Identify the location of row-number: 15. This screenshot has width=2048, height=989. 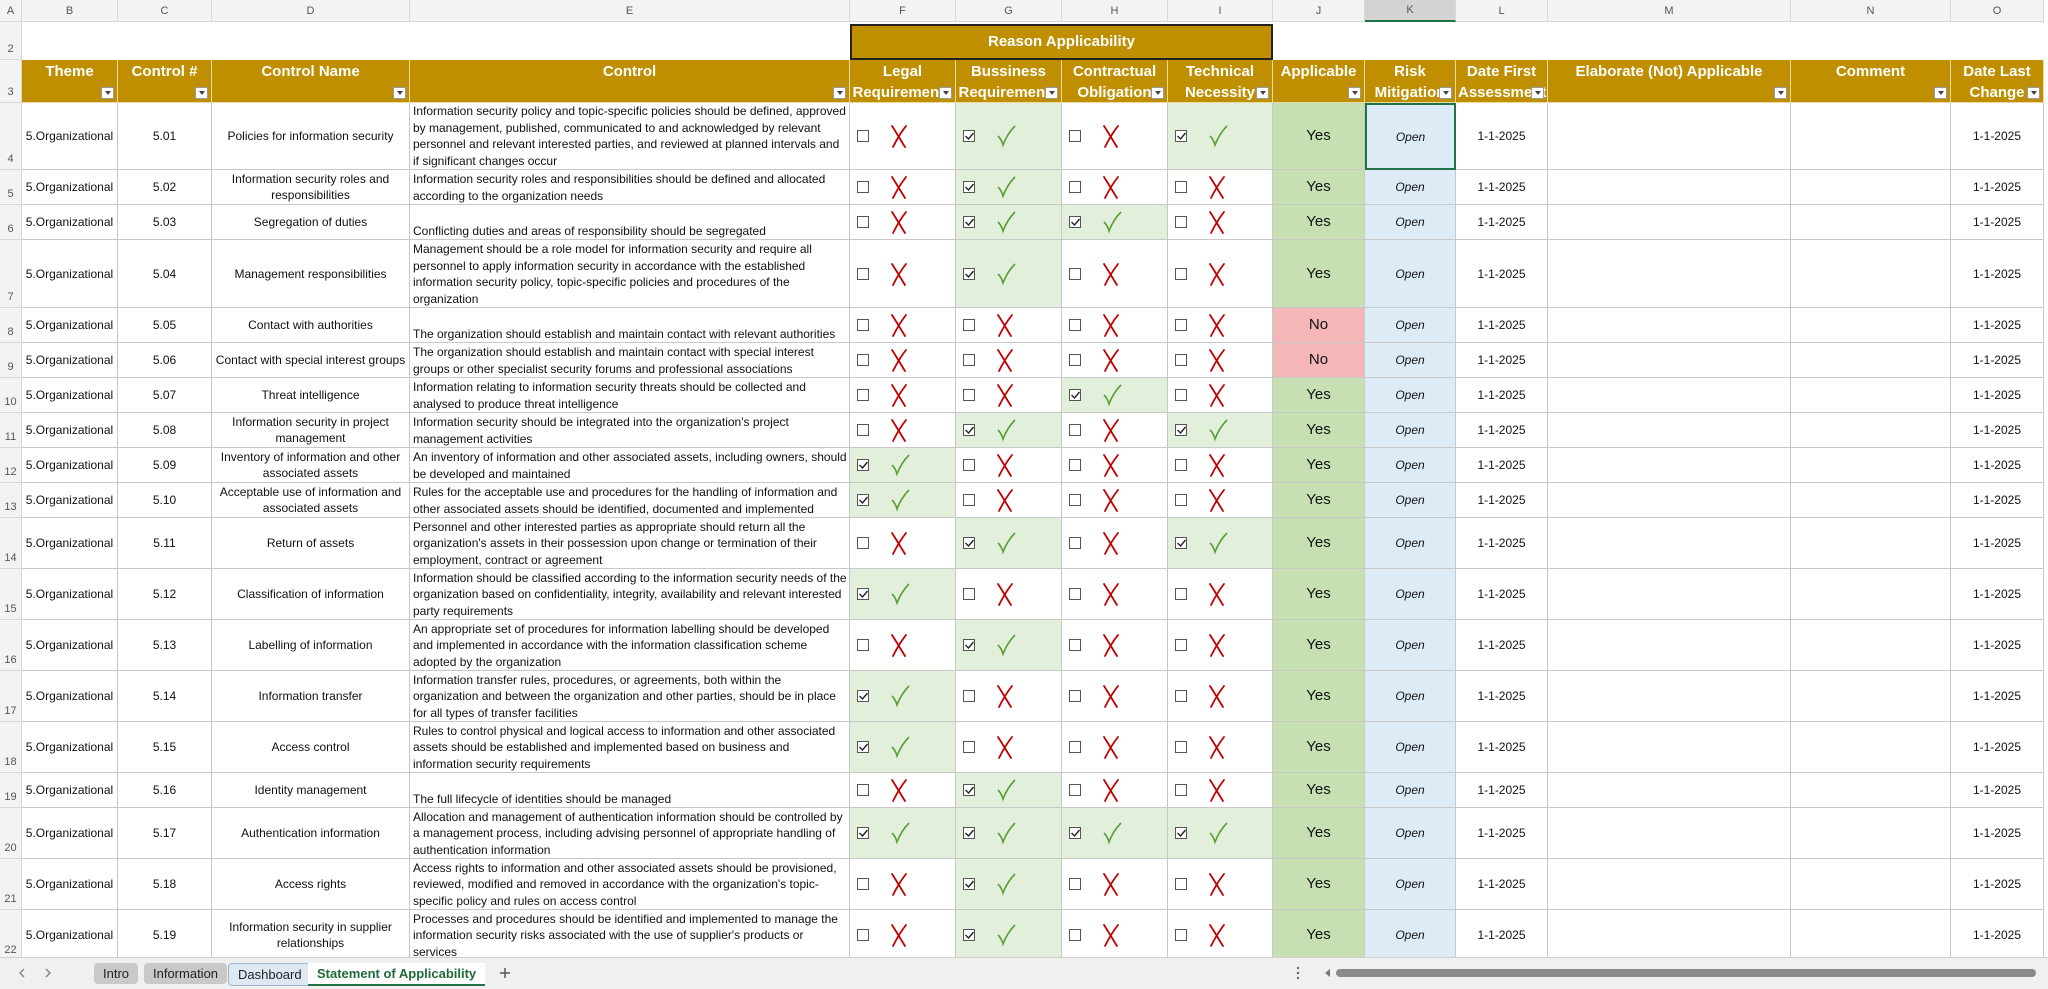
(11, 594).